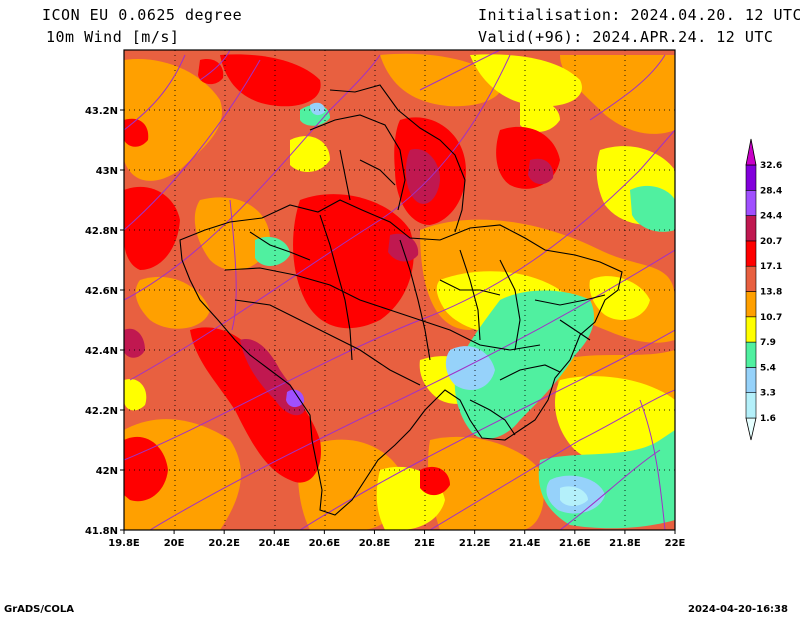 The width and height of the screenshot is (800, 618). What do you see at coordinates (174, 543) in the screenshot?
I see `x-tick-label: 20E` at bounding box center [174, 543].